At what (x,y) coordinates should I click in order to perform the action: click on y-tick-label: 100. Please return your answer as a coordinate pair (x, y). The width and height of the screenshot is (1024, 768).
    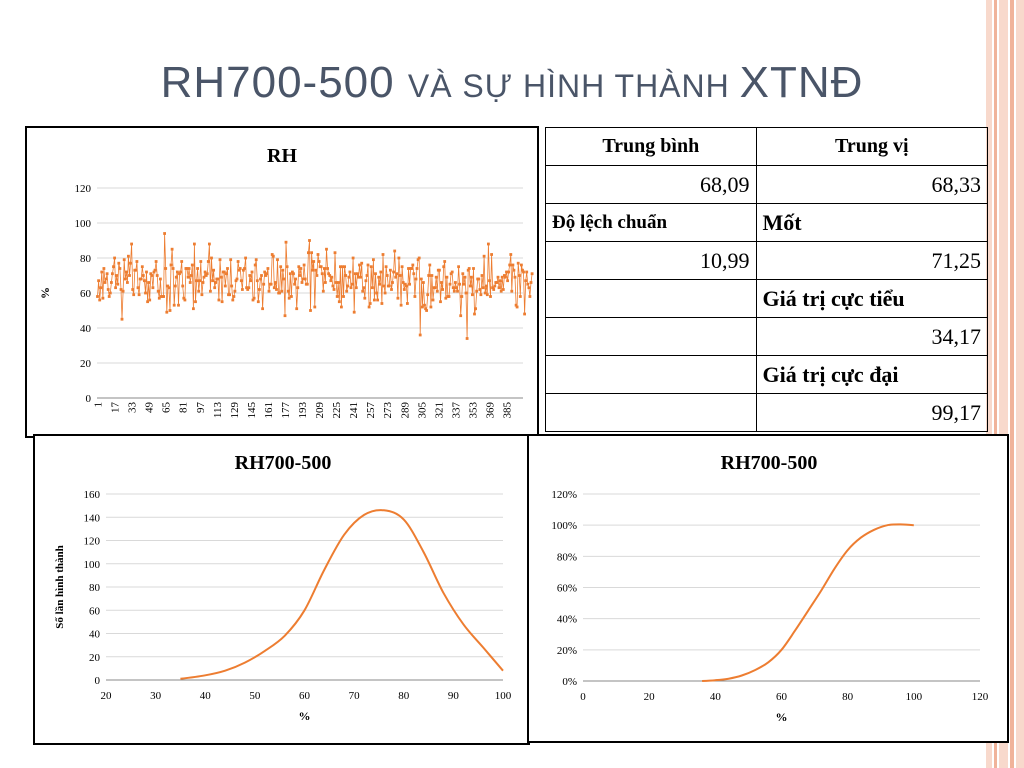
    Looking at the image, I should click on (83, 224).